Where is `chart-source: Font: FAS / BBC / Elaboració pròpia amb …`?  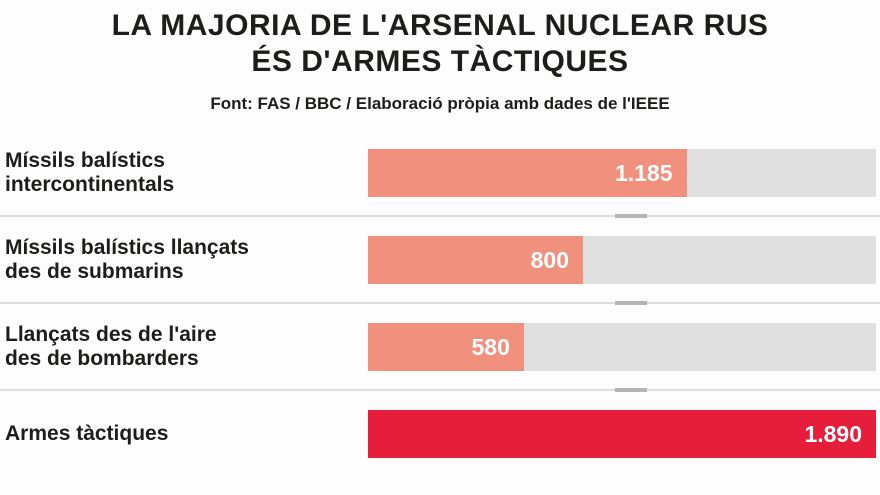
chart-source: Font: FAS / BBC / Elaboració pròpia amb … is located at coordinates (440, 103).